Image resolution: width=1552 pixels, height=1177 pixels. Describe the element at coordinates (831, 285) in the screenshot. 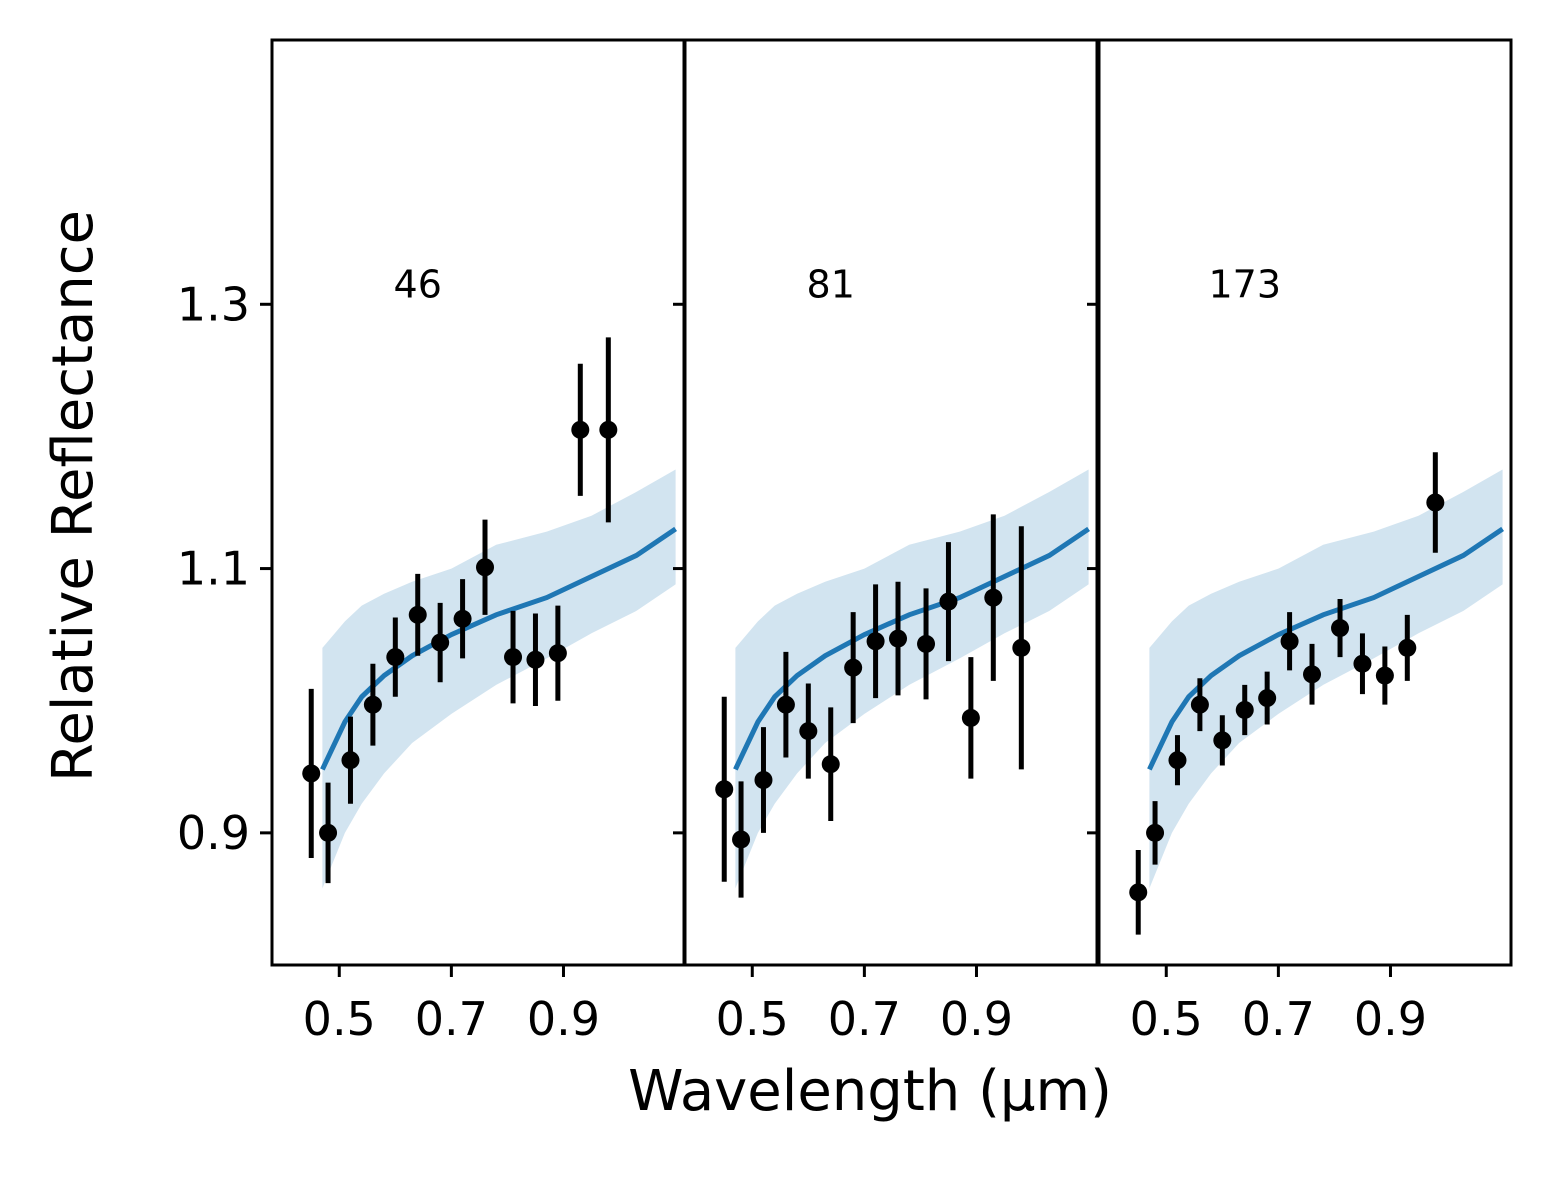

I see `panel-label-2: 81` at that location.